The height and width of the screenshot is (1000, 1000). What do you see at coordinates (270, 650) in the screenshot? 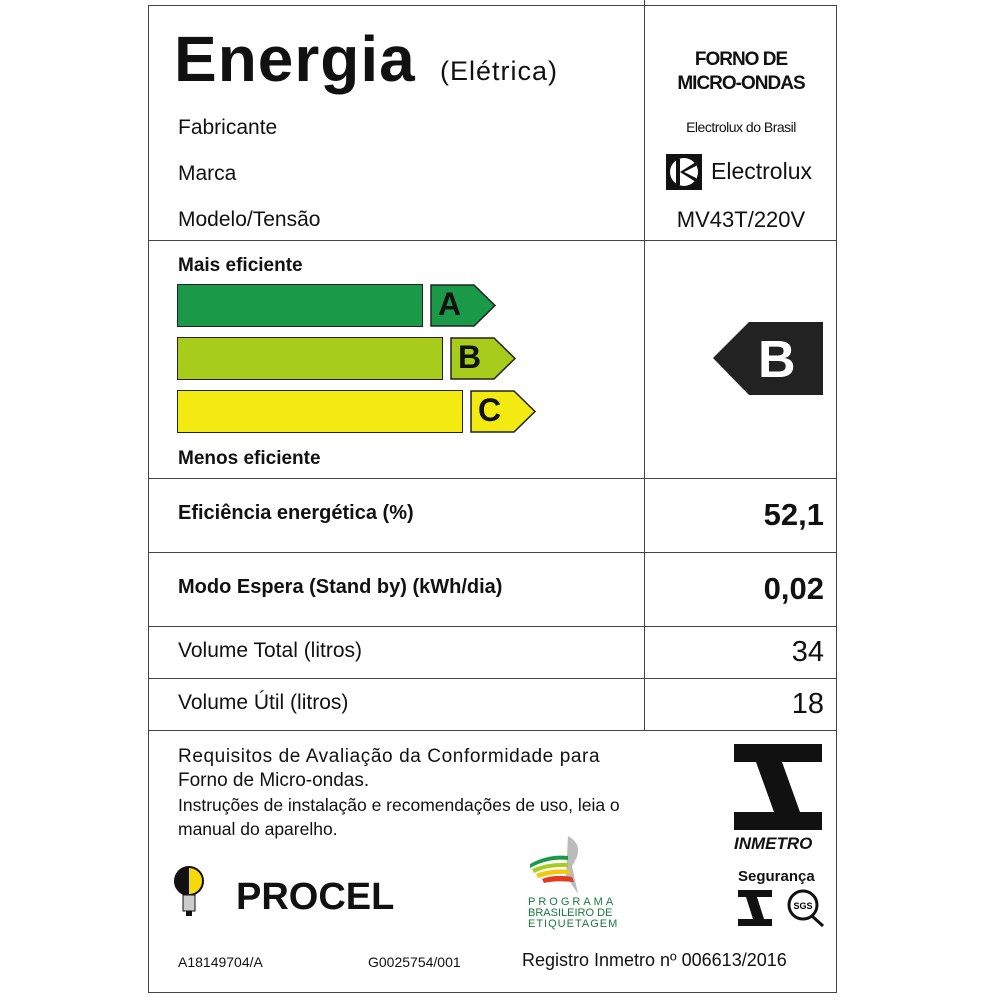
I see `spec-label: Volume Total (litros)` at bounding box center [270, 650].